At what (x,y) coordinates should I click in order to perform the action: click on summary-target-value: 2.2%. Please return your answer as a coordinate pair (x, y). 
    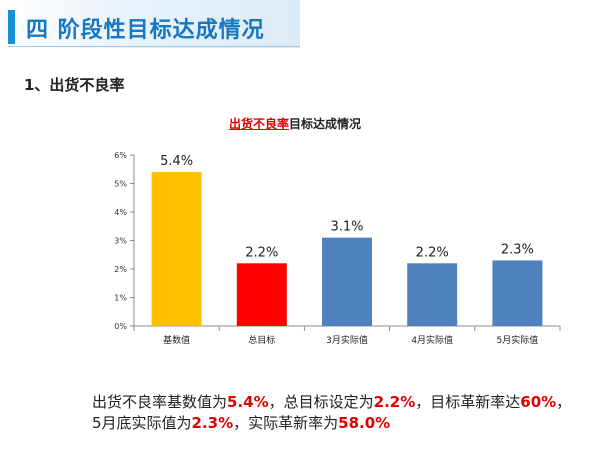
    Looking at the image, I should click on (394, 402).